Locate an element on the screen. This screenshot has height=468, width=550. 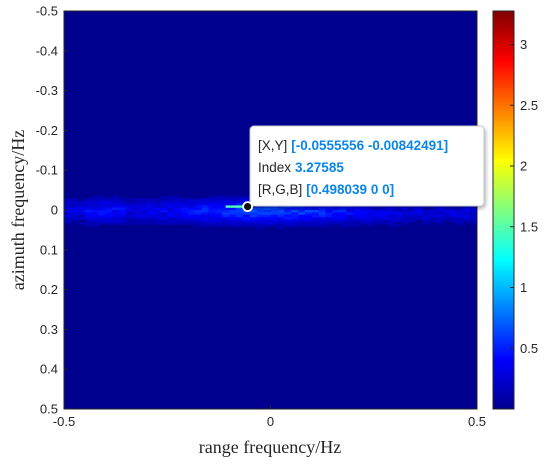
datatip-xy-row: [X,Y] [-0.0555556 -0.00842491] is located at coordinates (353, 145).